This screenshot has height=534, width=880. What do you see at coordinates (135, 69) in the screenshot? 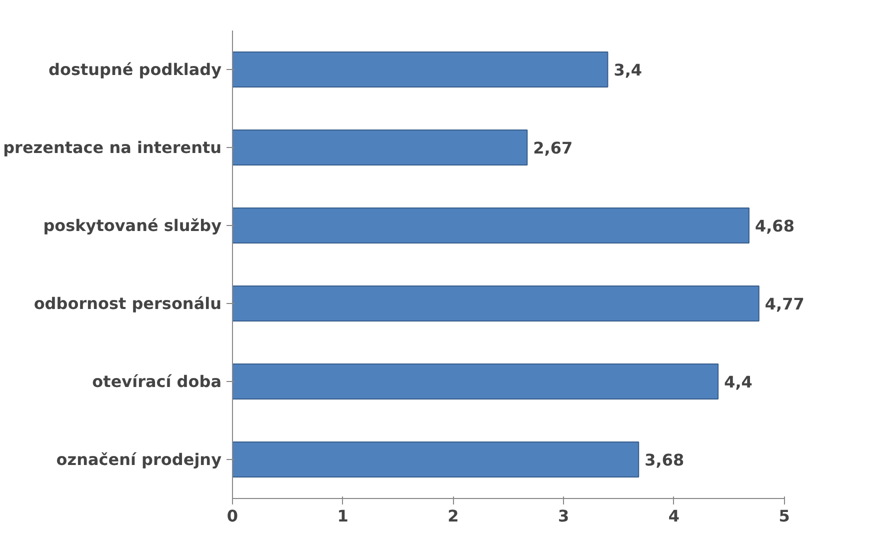
I see `y-tick-label: dostupné podklady` at bounding box center [135, 69].